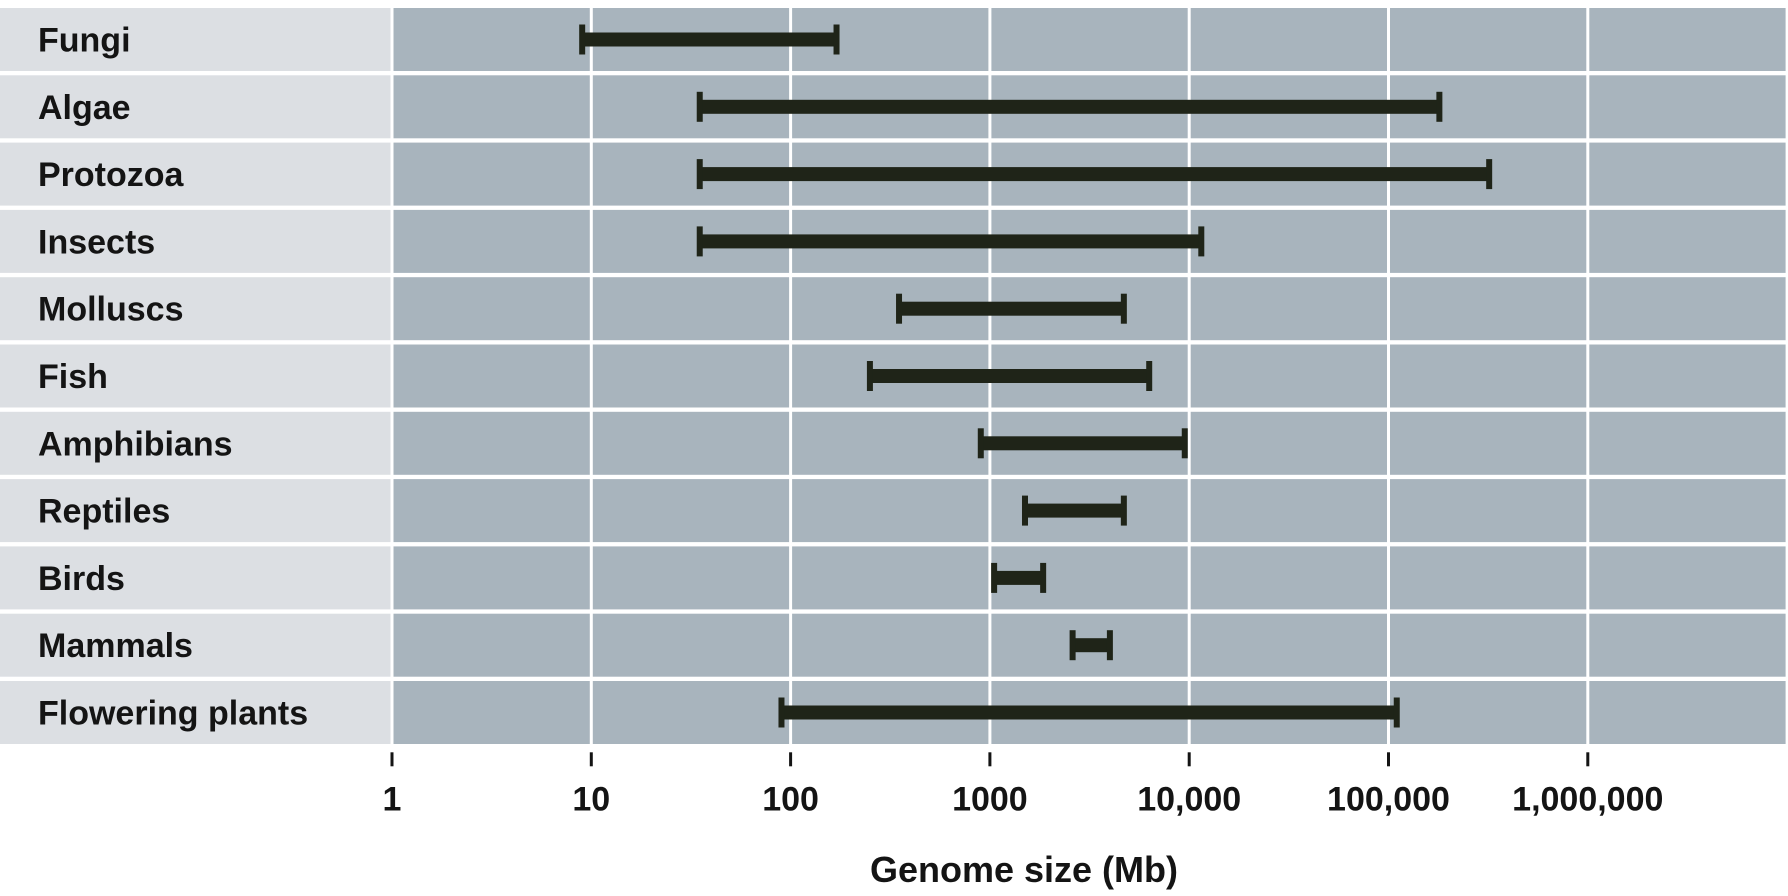  What do you see at coordinates (1024, 869) in the screenshot?
I see `x-axis-title: Genome size (Mb)` at bounding box center [1024, 869].